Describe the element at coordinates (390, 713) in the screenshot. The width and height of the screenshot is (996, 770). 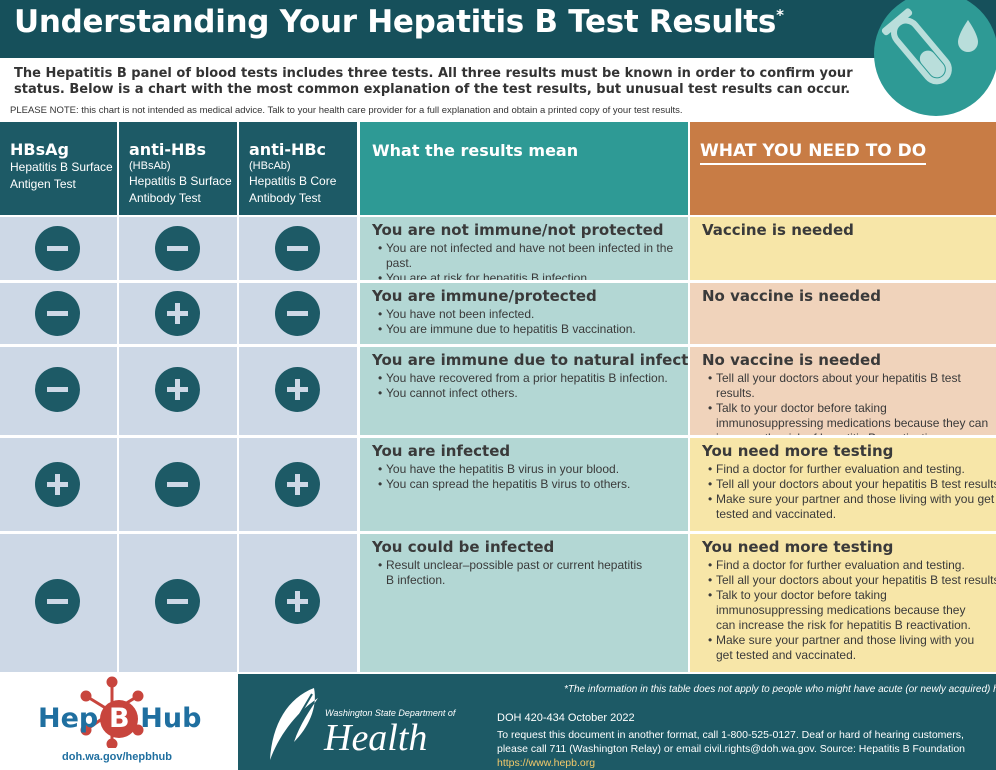
I see `doh-department-label: Washington State Department of` at that location.